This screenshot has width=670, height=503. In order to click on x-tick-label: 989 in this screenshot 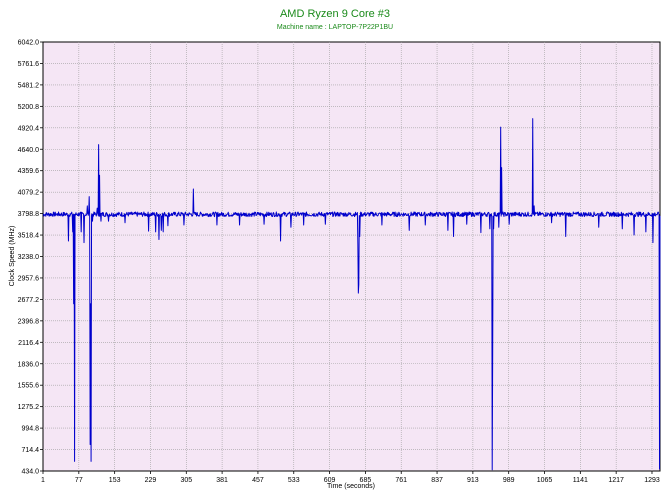, I will do `click(509, 480)`.